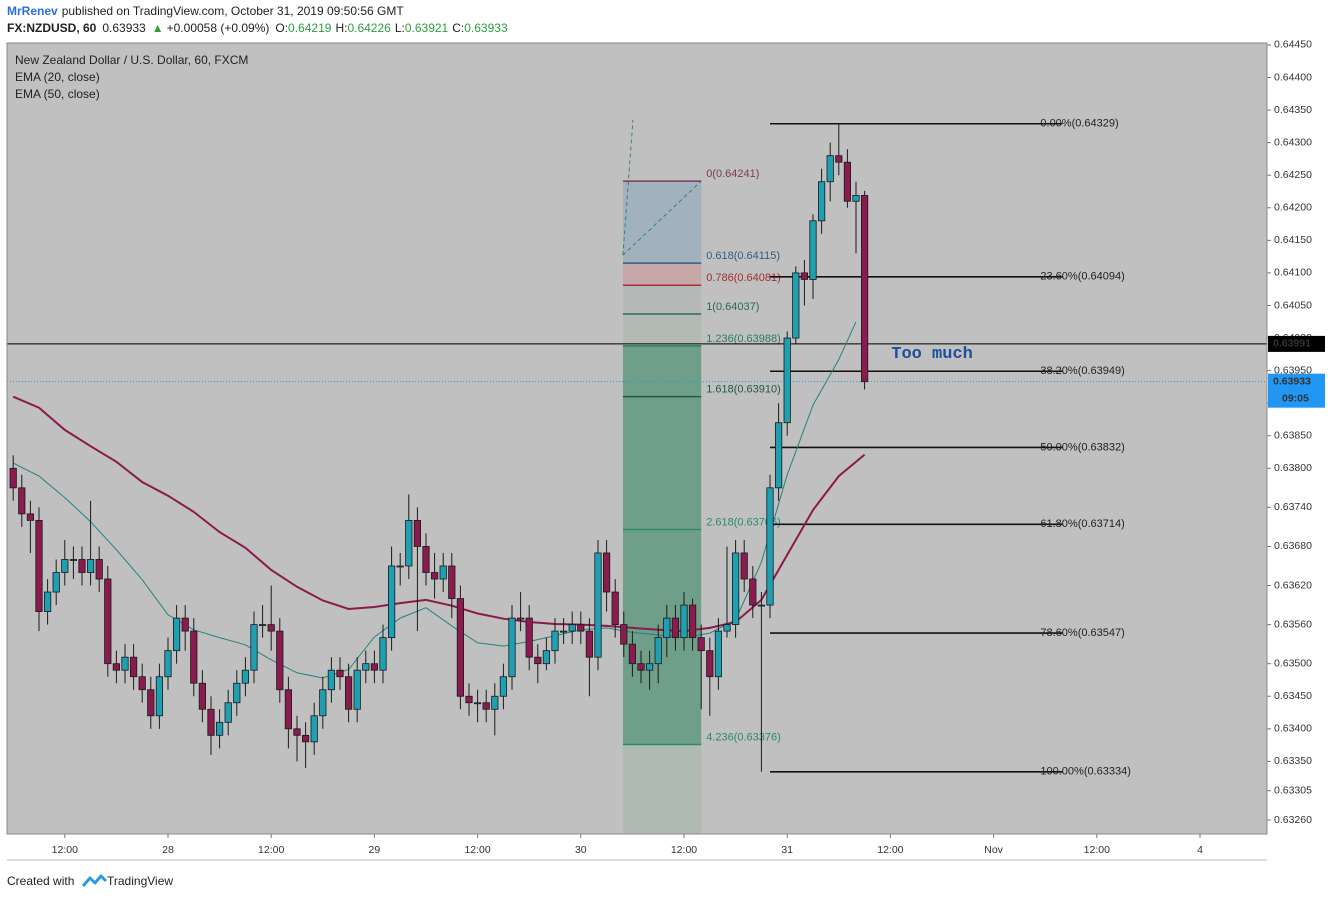  I want to click on y-tick-label: 0.64050, so click(1293, 305).